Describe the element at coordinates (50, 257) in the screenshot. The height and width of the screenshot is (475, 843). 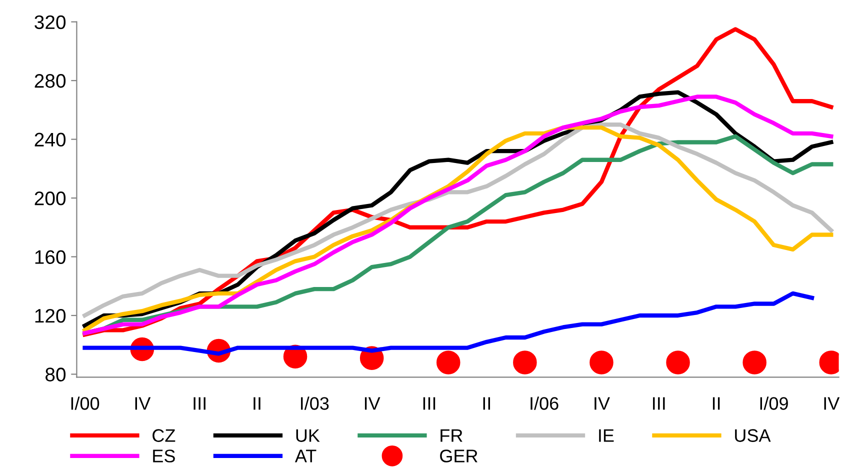
I see `y-tick-label: 160` at that location.